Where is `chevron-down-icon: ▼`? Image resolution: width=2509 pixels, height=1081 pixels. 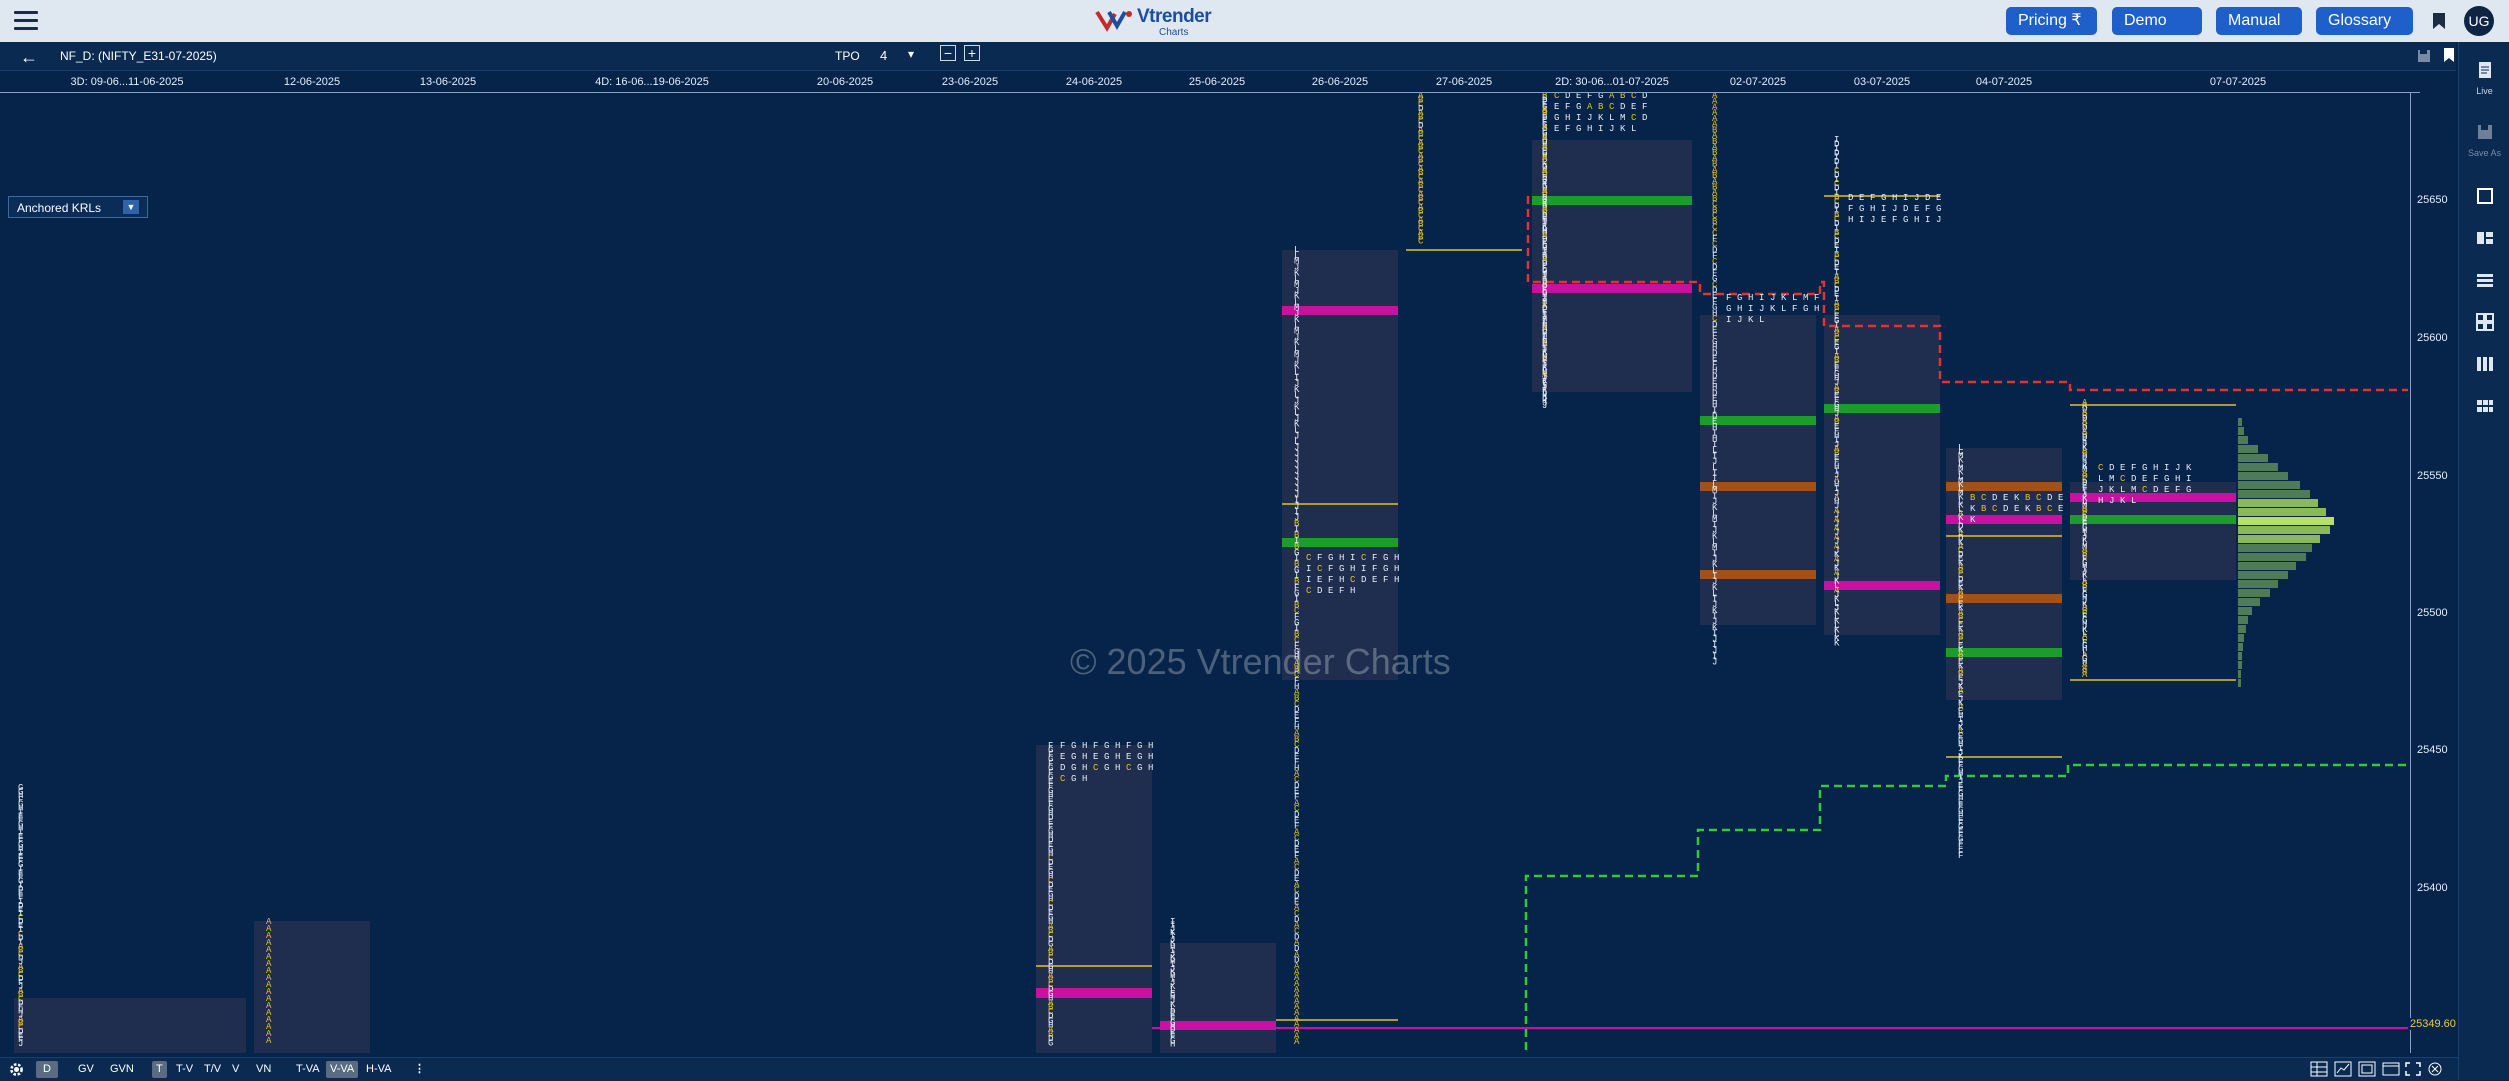
chevron-down-icon: ▼ is located at coordinates (131, 207).